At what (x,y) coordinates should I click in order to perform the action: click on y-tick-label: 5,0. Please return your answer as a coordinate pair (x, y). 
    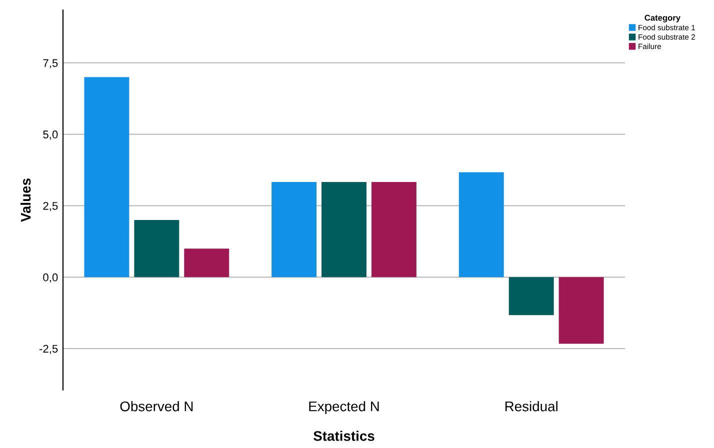
    Looking at the image, I should click on (50, 135).